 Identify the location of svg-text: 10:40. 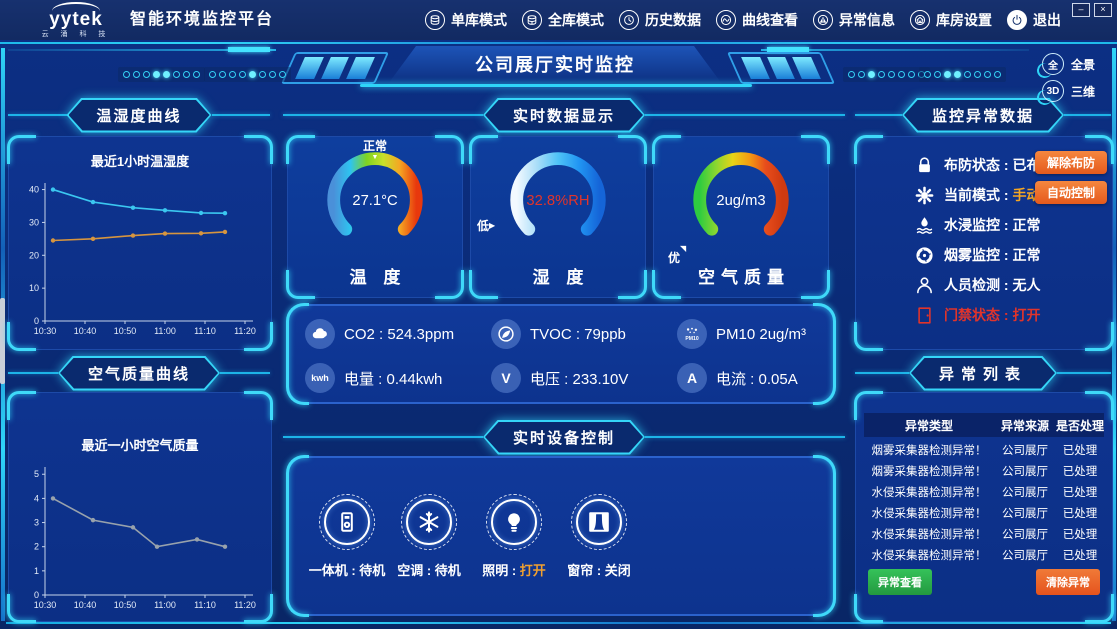
(85, 605).